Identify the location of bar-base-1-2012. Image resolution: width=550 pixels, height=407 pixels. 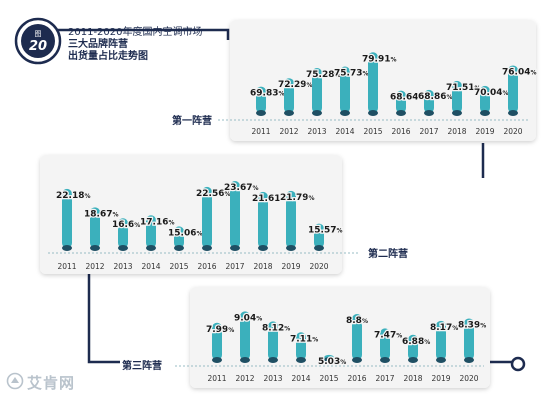
(289, 113).